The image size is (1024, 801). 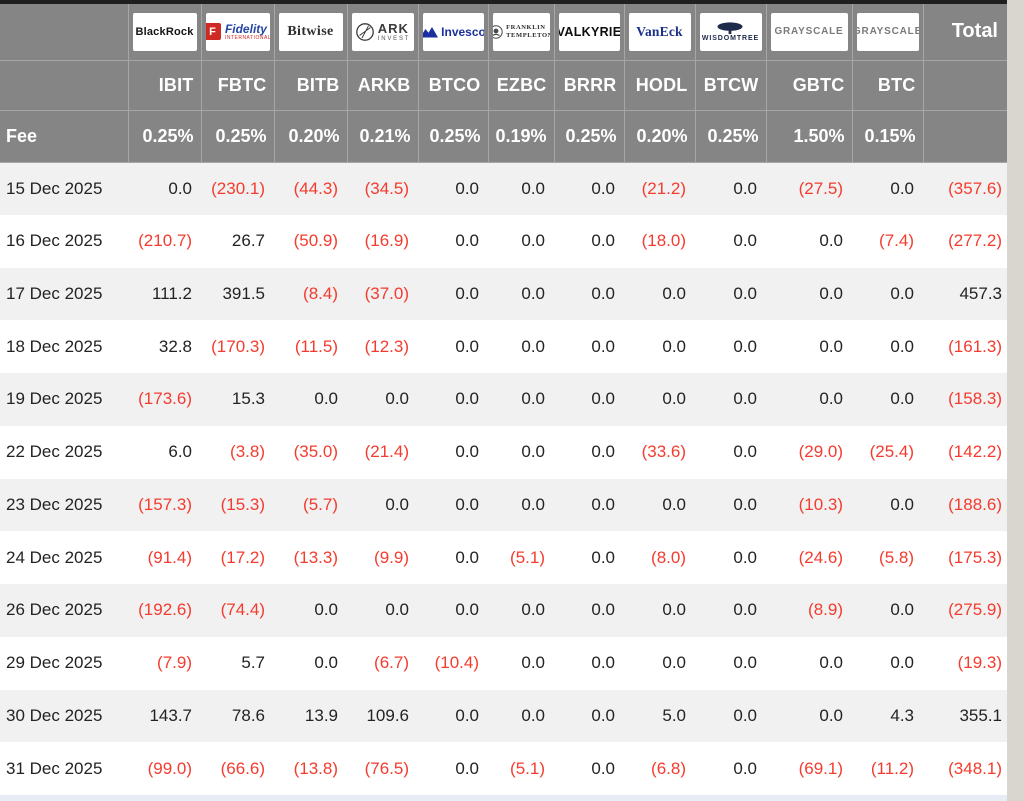 What do you see at coordinates (54, 504) in the screenshot?
I see `date-cell: 23 Dec 2025` at bounding box center [54, 504].